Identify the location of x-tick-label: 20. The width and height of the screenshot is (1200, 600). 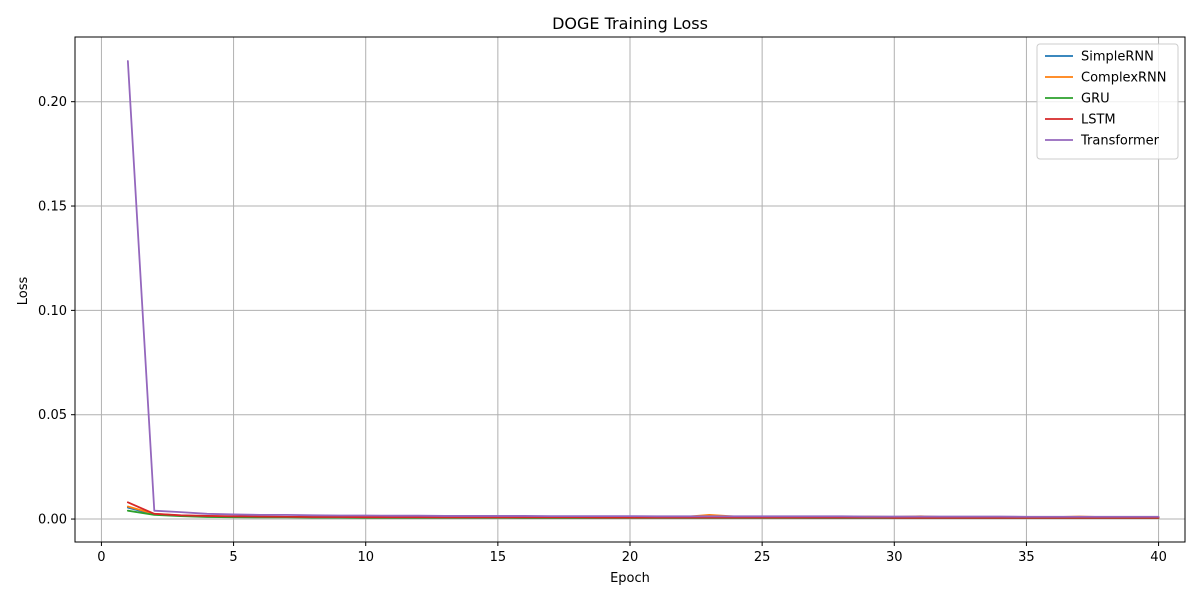
(630, 557).